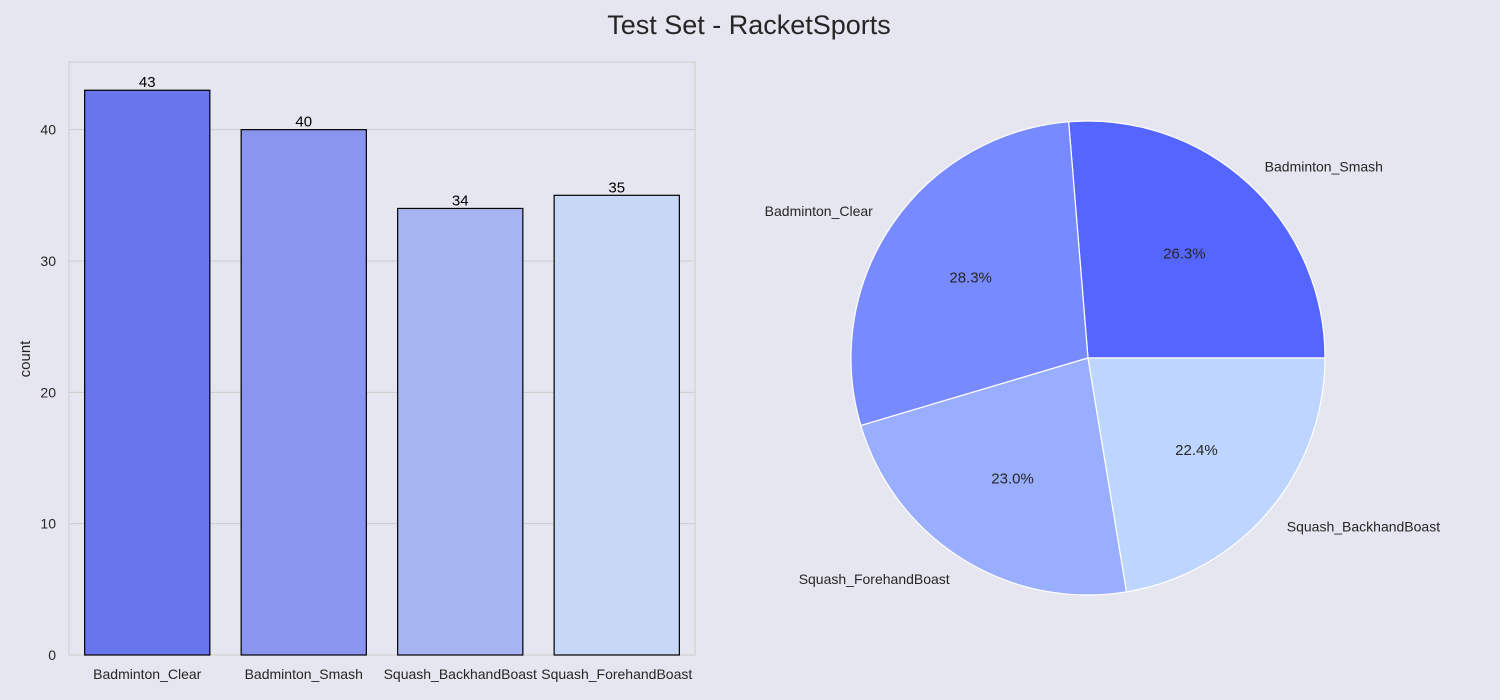  I want to click on bar-x-tick-label: Squash_ForehandBoast, so click(616, 674).